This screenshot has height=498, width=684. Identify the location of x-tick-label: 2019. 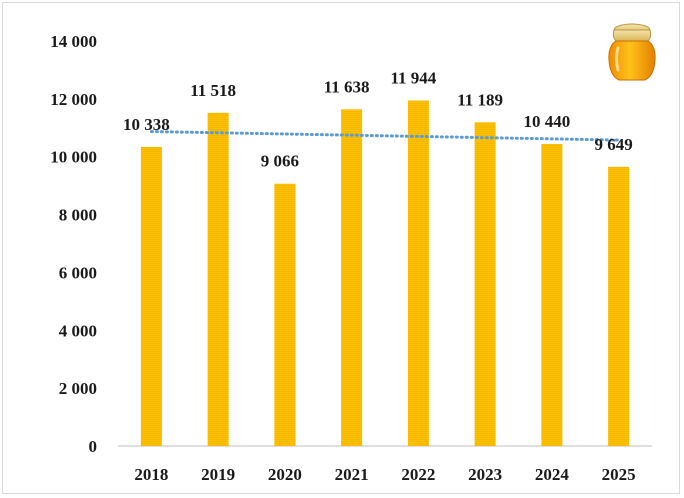
(218, 474).